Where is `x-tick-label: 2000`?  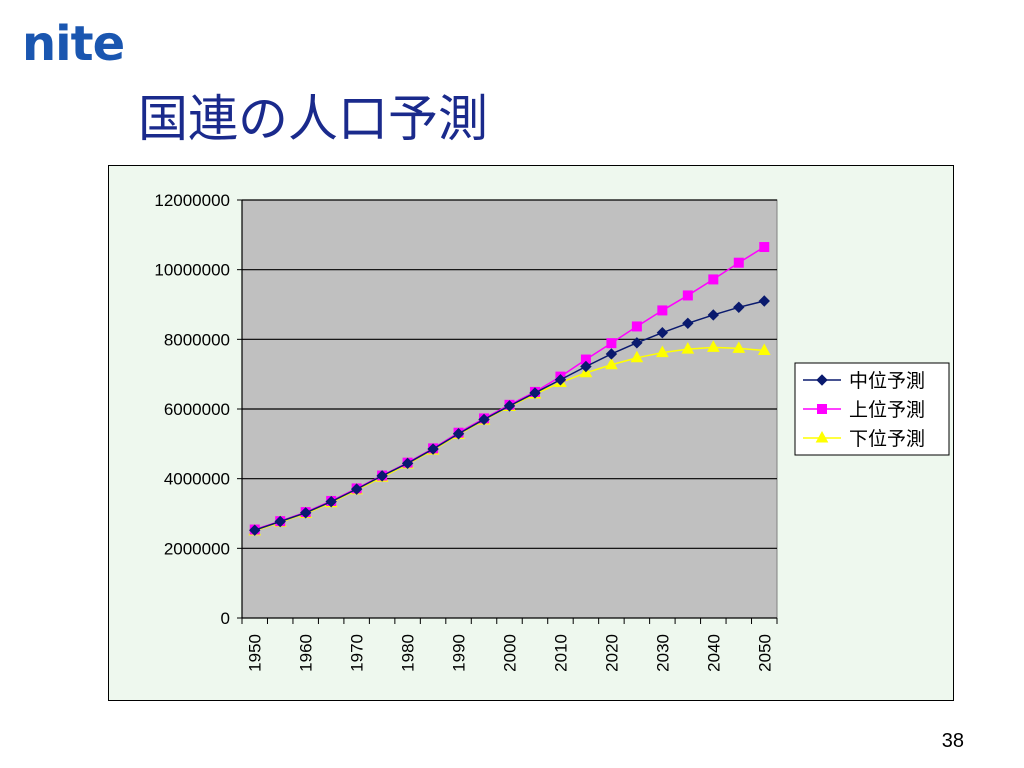
x-tick-label: 2000 is located at coordinates (510, 653).